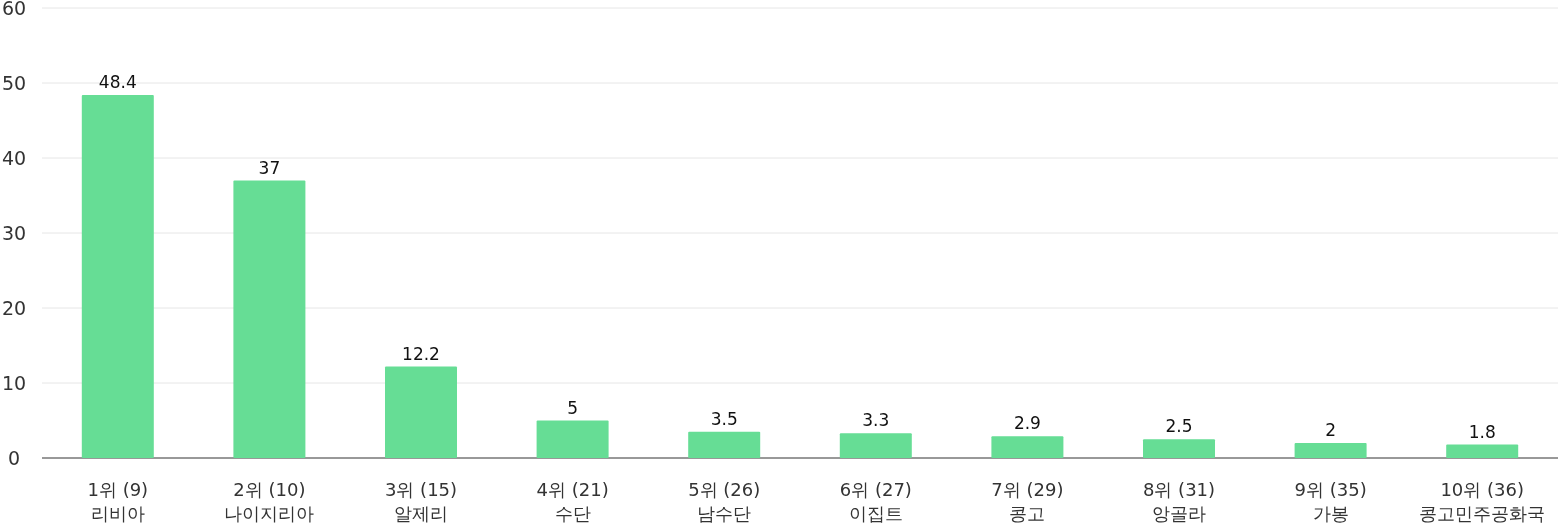 This screenshot has height=529, width=1560. Describe the element at coordinates (14, 458) in the screenshot. I see `y-tick-label: 0` at that location.